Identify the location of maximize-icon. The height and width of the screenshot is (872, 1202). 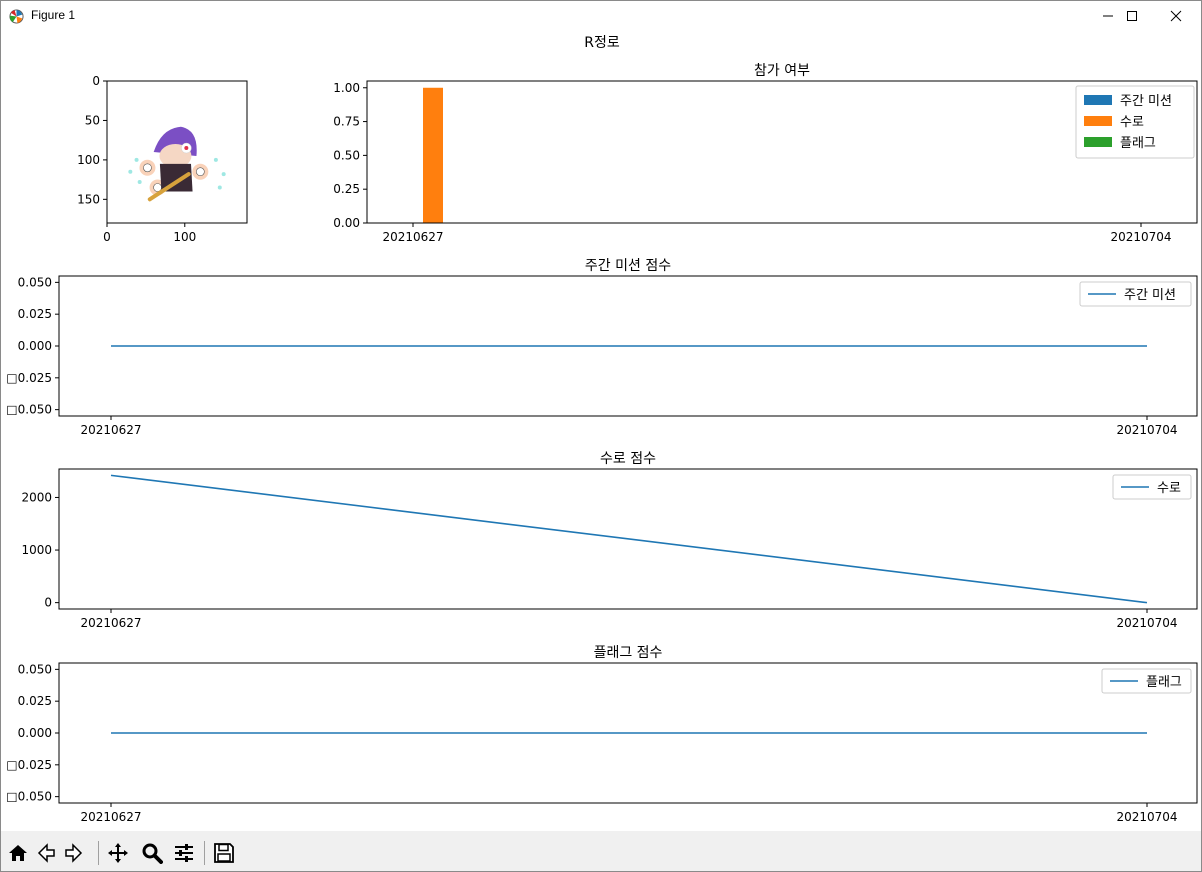
(1132, 16).